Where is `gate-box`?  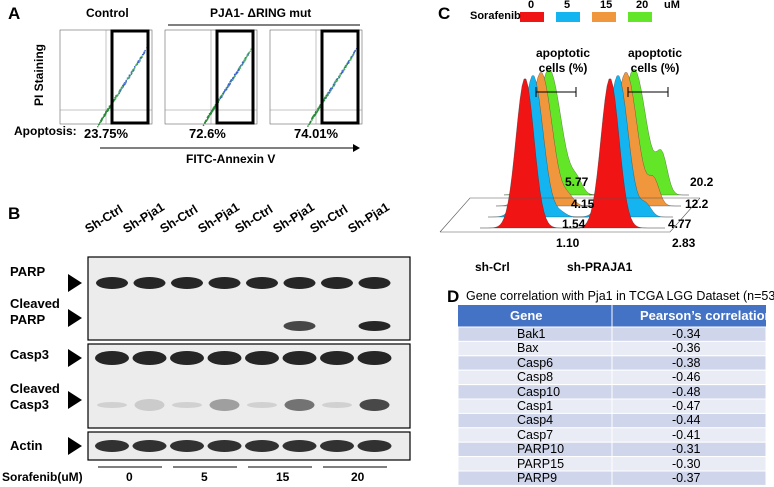 gate-box is located at coordinates (340, 77).